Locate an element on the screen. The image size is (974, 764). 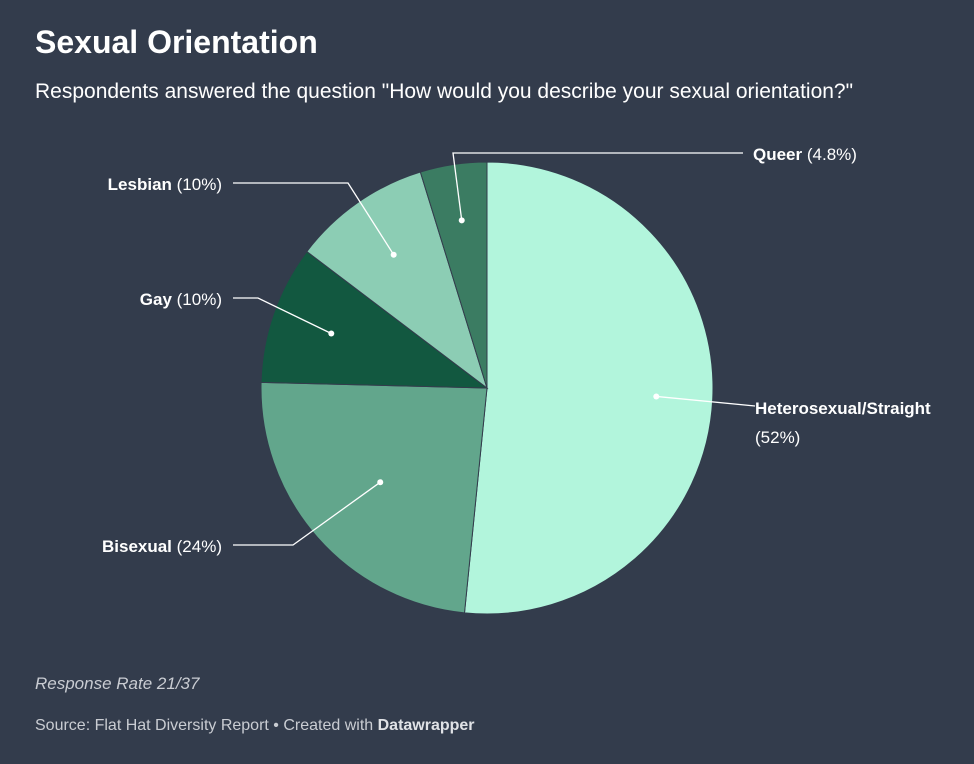
slice-label: Bisexual (24%) is located at coordinates (162, 546).